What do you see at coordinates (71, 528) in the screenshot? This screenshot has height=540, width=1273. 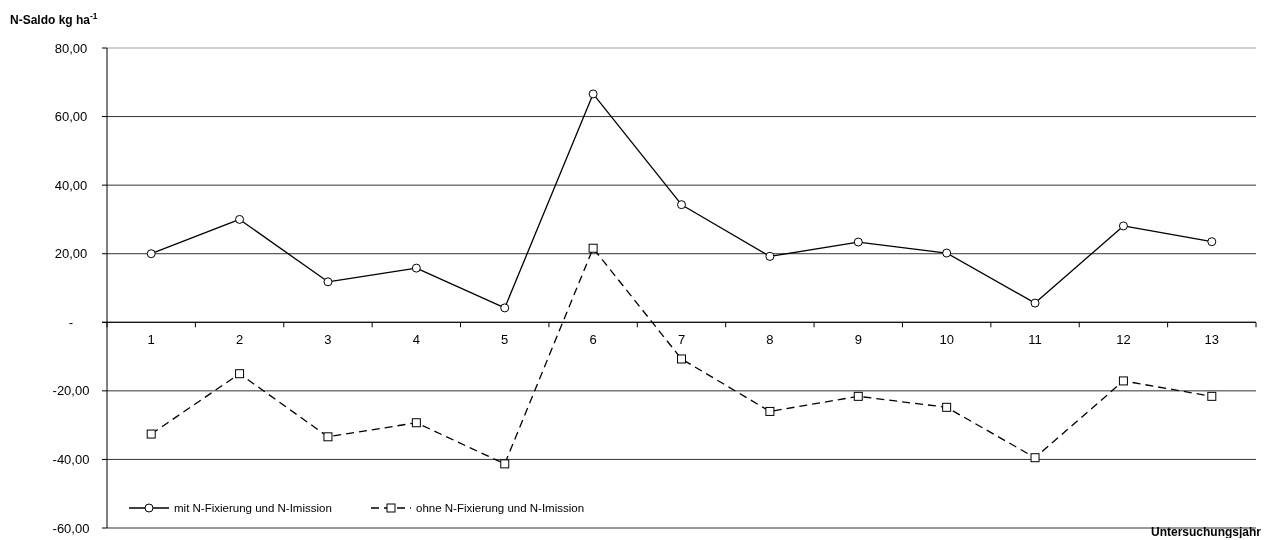 I see `y-tick-label: -60,00` at bounding box center [71, 528].